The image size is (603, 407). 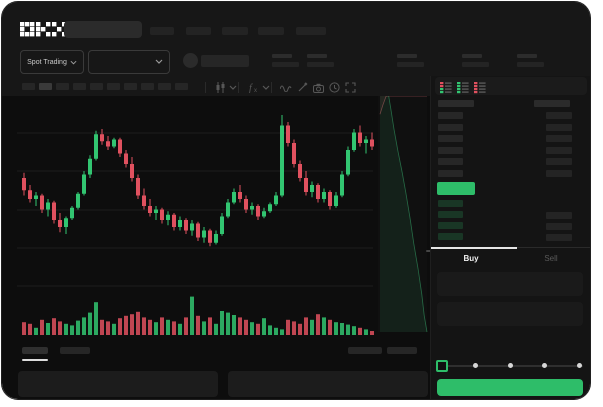 What do you see at coordinates (35, 350) in the screenshot?
I see `bottom-tab-active` at bounding box center [35, 350].